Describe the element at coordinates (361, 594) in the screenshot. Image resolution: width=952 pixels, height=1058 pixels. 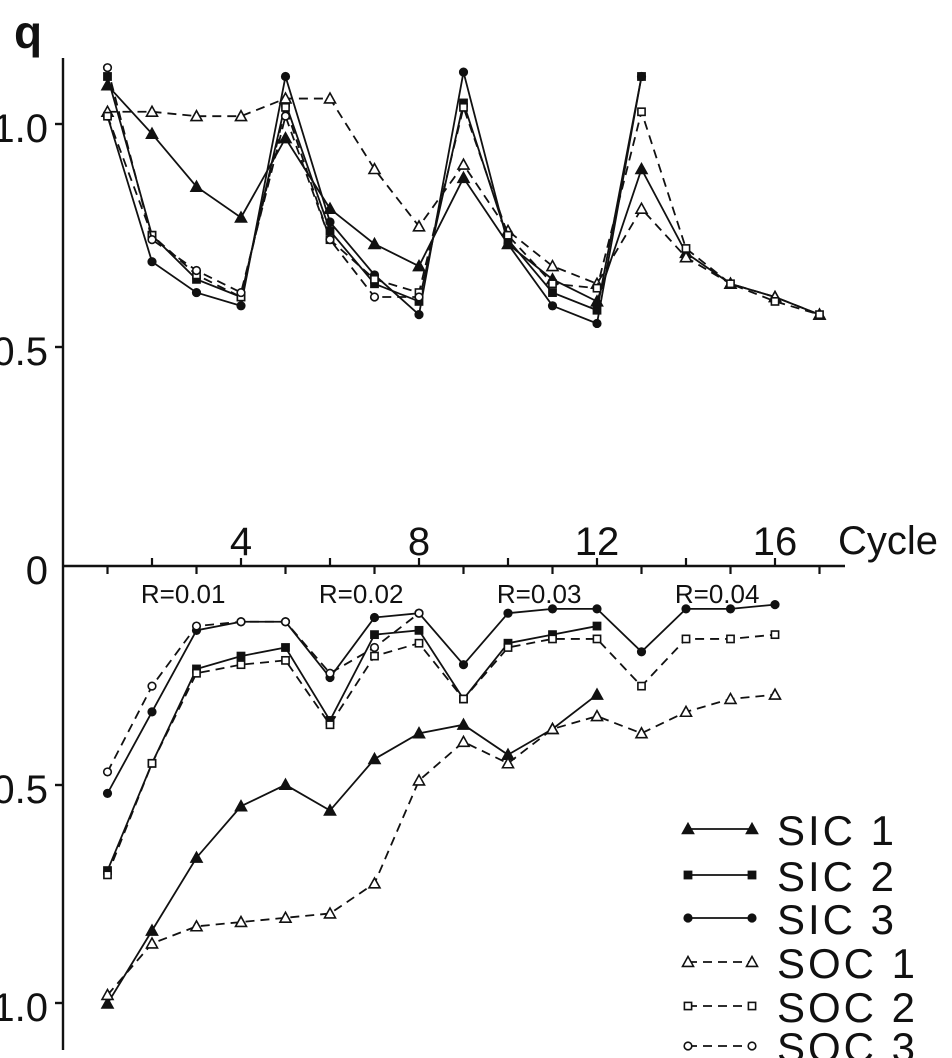
I see `region-label-2: R=0.02` at that location.